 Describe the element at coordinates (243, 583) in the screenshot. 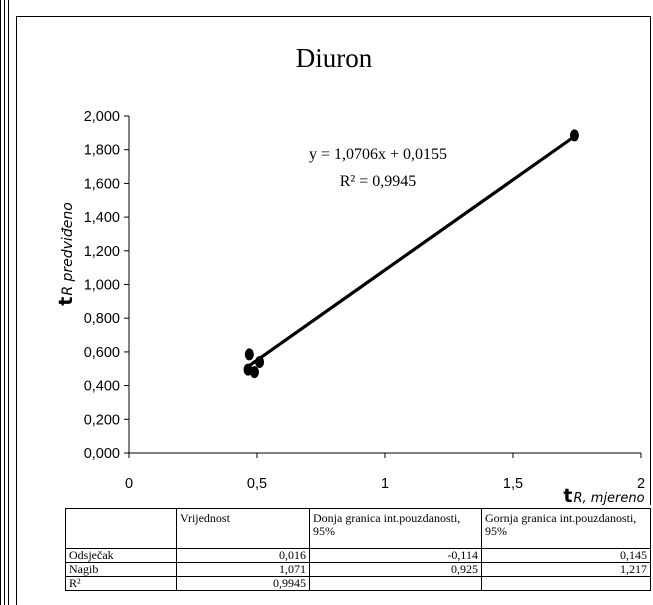

I see `table-cell: 0,9945` at that location.